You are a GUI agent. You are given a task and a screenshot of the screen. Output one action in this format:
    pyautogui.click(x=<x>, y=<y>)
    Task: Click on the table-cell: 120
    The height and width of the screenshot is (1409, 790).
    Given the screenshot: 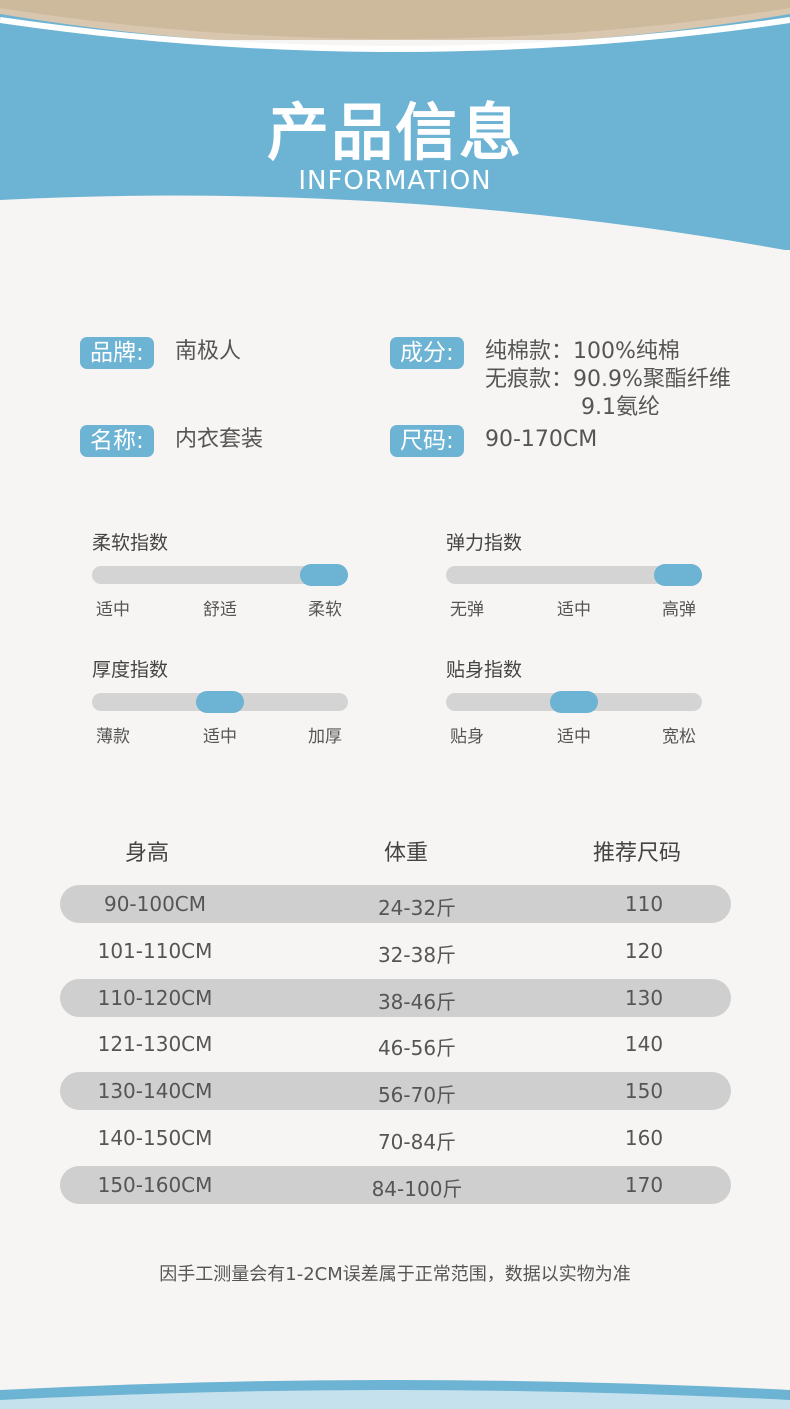 What is the action you would take?
    pyautogui.click(x=644, y=950)
    